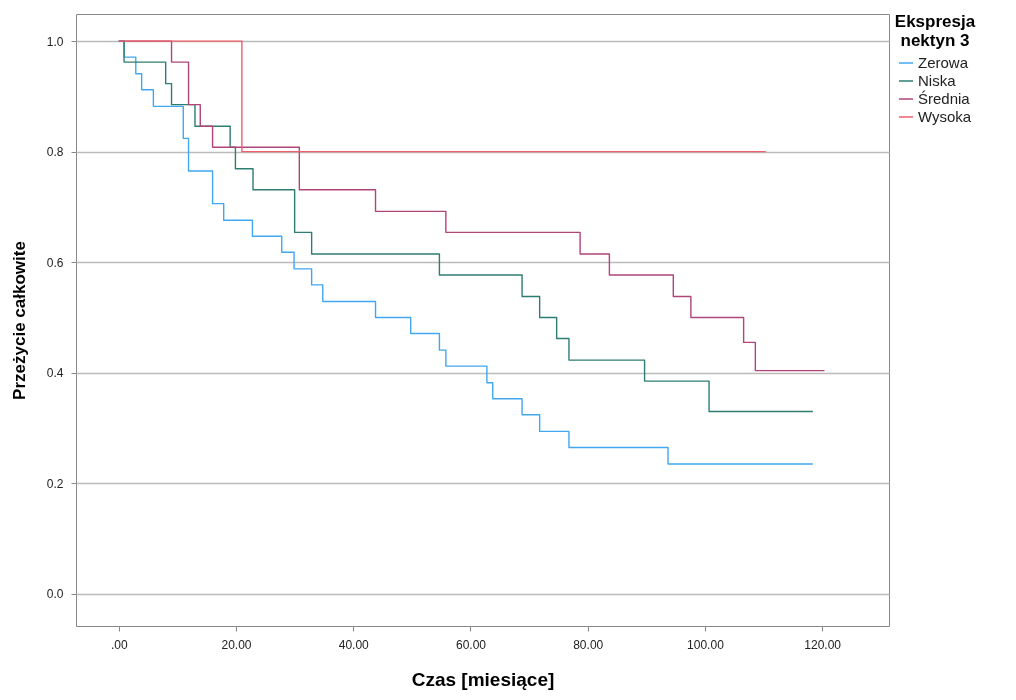  What do you see at coordinates (937, 80) in the screenshot?
I see `legend-label: Niska` at bounding box center [937, 80].